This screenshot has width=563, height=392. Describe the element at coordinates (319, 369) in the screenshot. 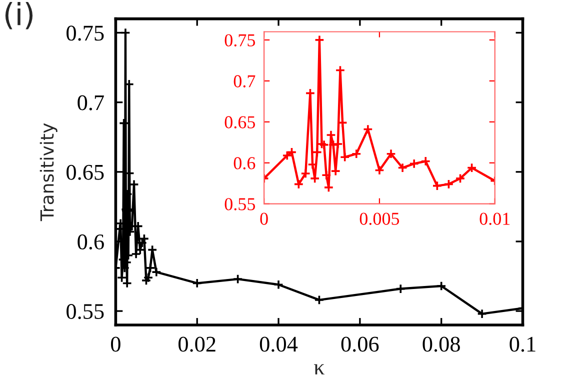

I see `x-axis-title: κ` at that location.